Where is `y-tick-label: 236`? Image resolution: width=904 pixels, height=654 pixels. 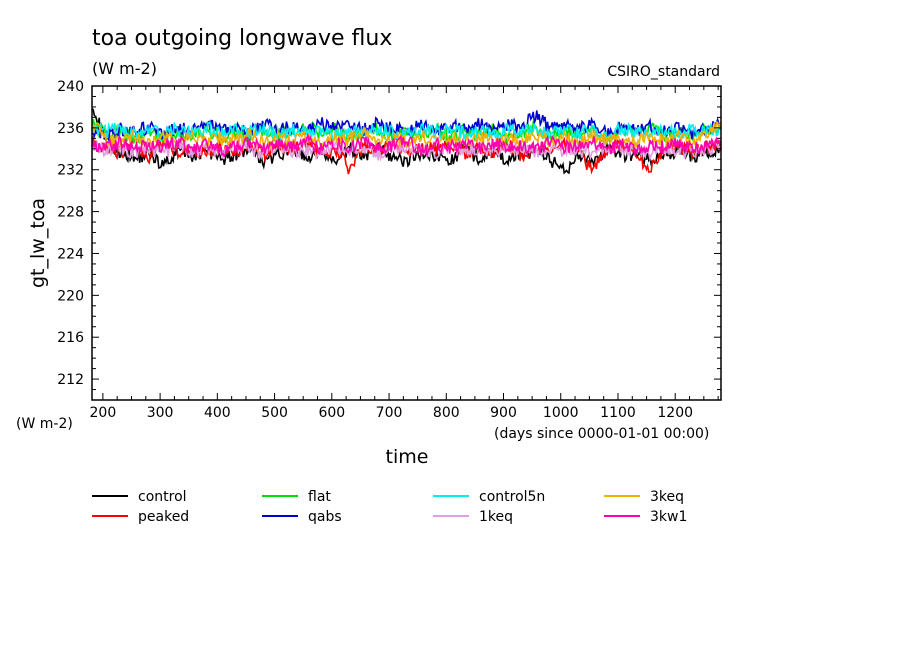
y-tick-label: 236 is located at coordinates (70, 129).